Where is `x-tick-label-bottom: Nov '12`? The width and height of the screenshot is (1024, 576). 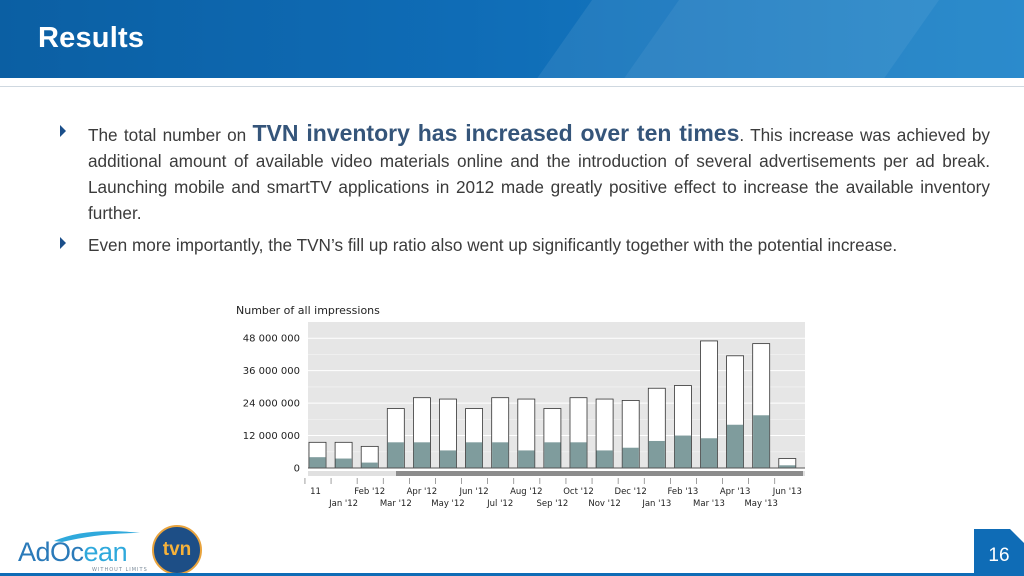
x-tick-label-bottom: Nov '12 is located at coordinates (604, 504).